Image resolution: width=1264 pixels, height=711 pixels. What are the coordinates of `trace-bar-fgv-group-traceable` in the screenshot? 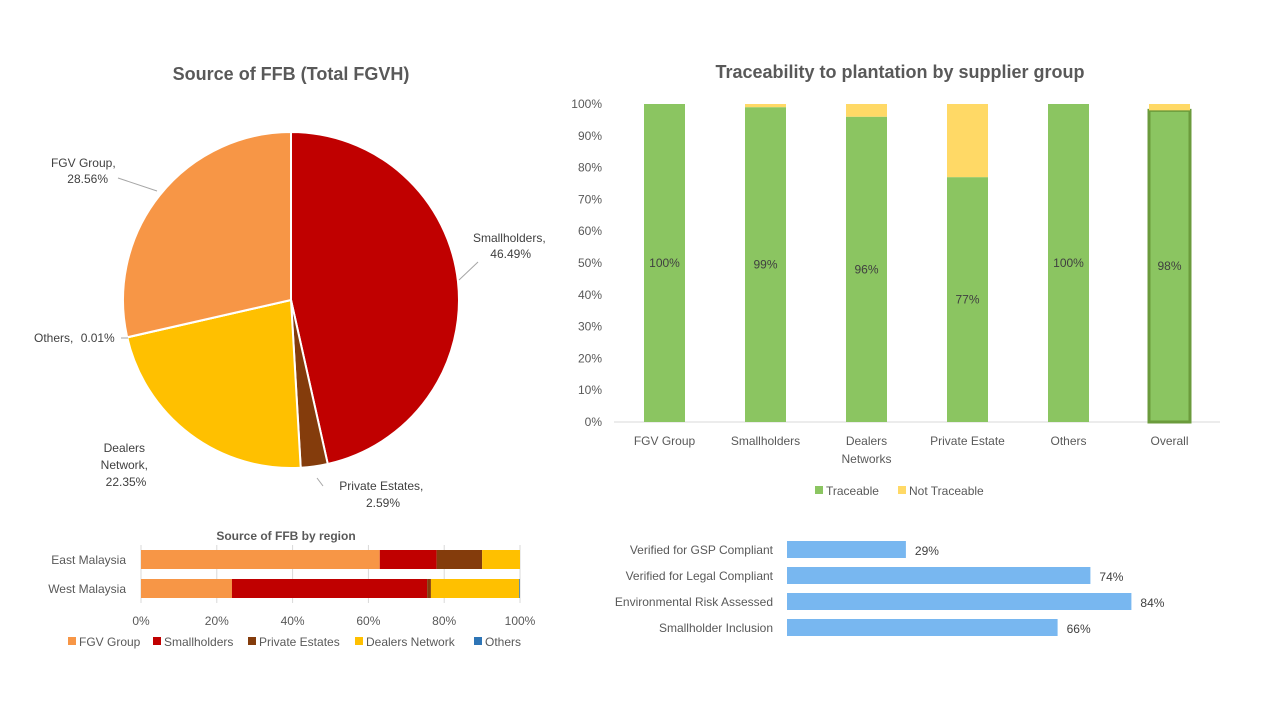 It's located at (664, 263).